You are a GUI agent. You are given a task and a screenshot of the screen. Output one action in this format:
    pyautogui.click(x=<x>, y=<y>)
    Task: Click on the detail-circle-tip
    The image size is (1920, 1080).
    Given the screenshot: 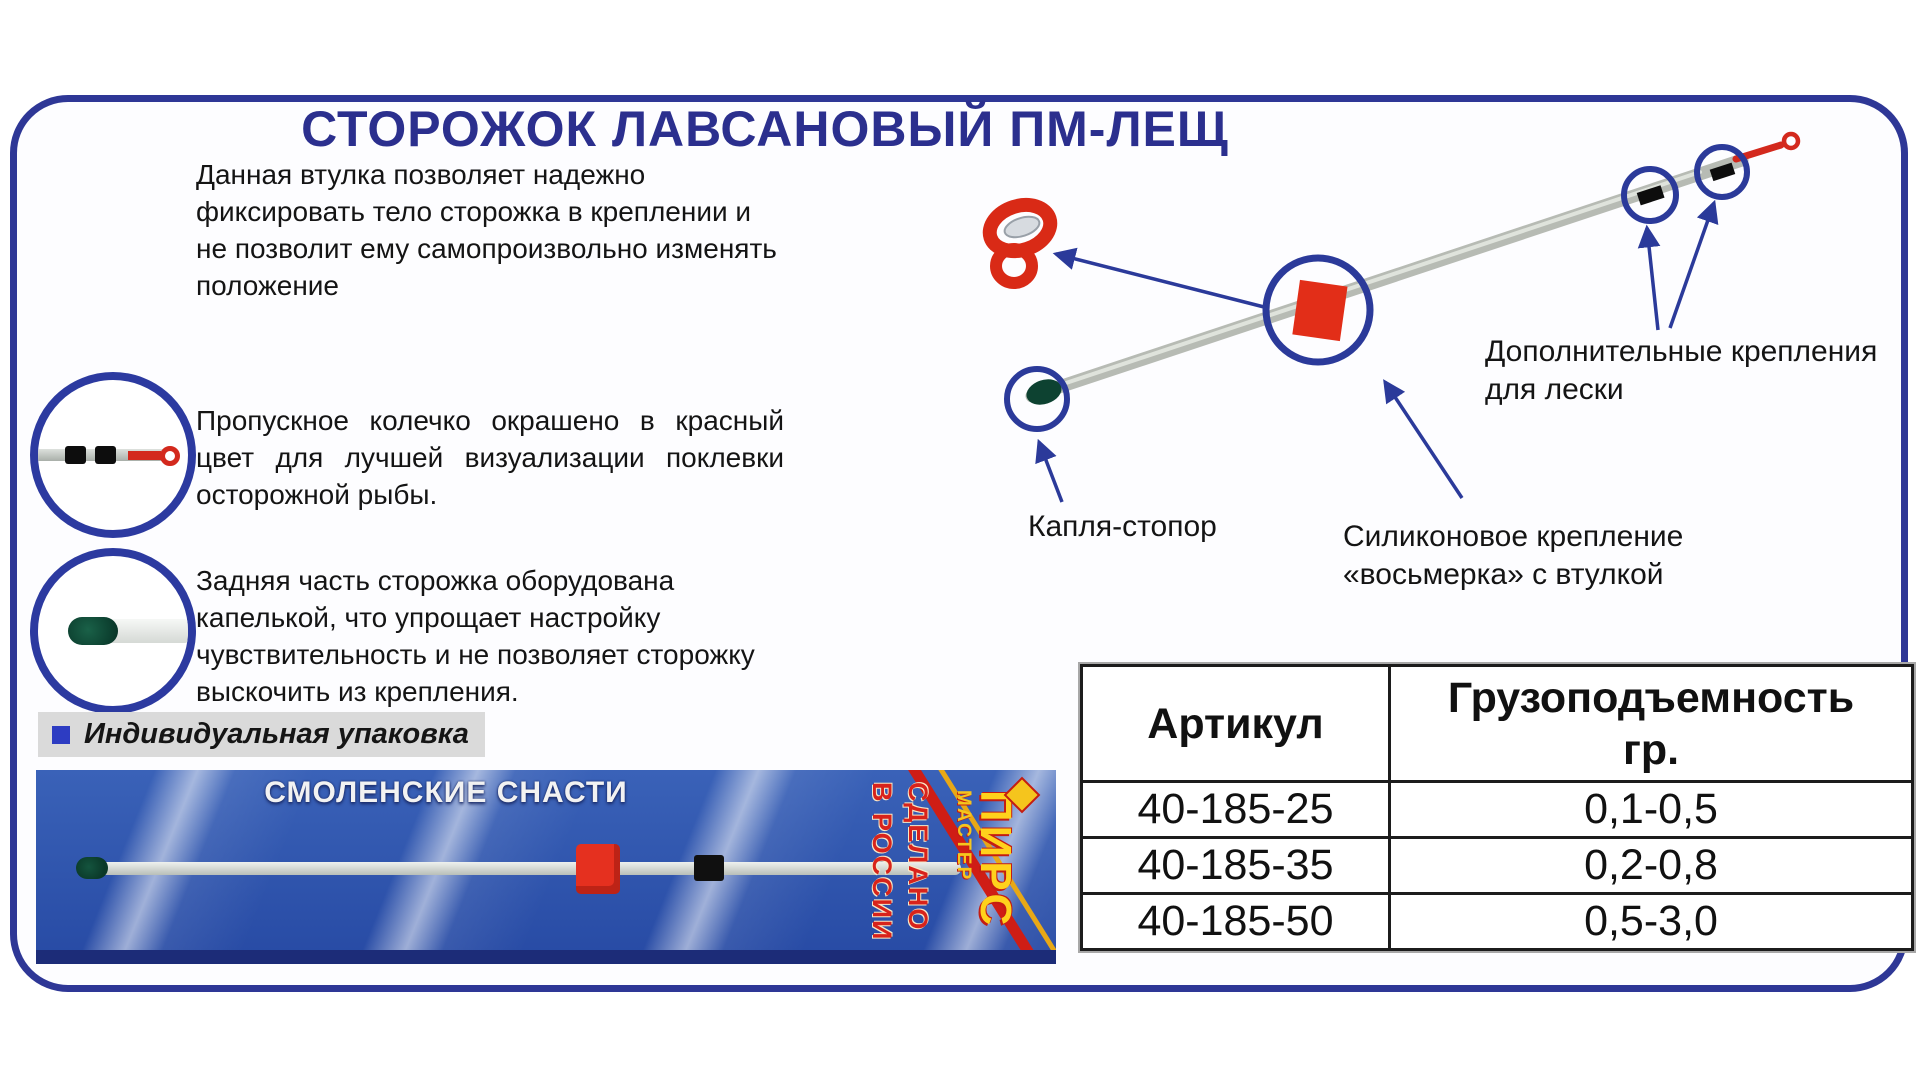 What is the action you would take?
    pyautogui.click(x=113, y=455)
    